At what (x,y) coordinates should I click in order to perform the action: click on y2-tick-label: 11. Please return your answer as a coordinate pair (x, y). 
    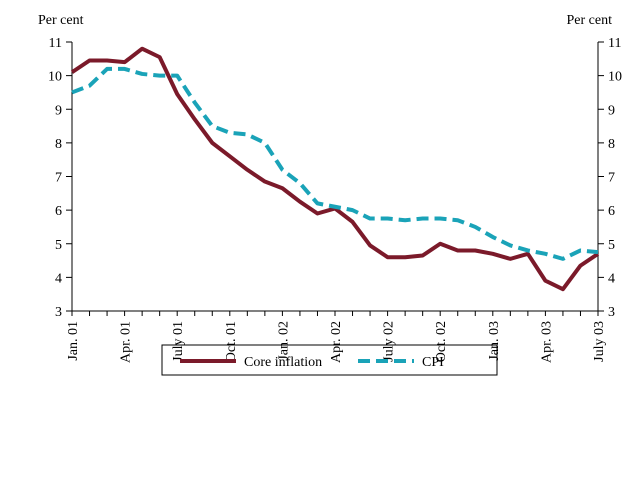
    Looking at the image, I should click on (614, 43).